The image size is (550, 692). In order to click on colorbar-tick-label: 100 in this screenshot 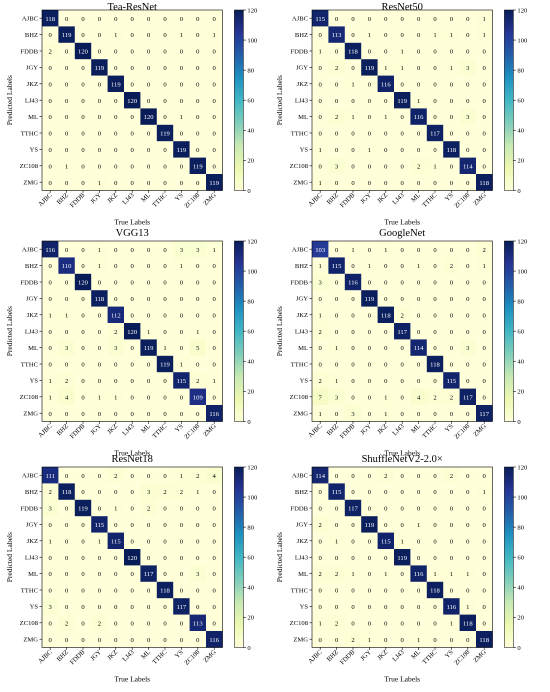, I will do `click(522, 497)`.